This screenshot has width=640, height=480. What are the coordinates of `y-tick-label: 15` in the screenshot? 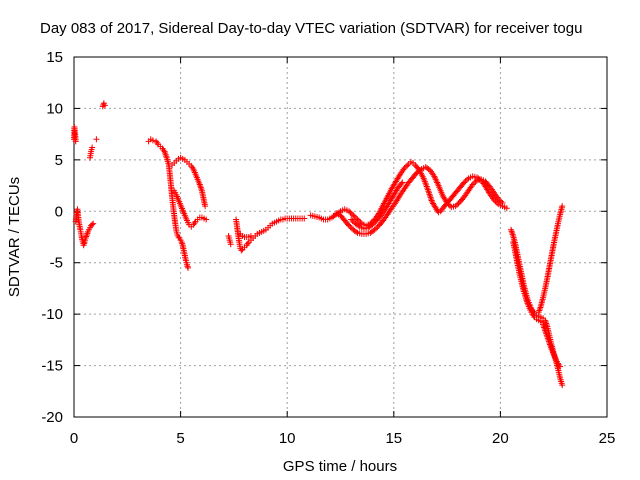 It's located at (54, 57).